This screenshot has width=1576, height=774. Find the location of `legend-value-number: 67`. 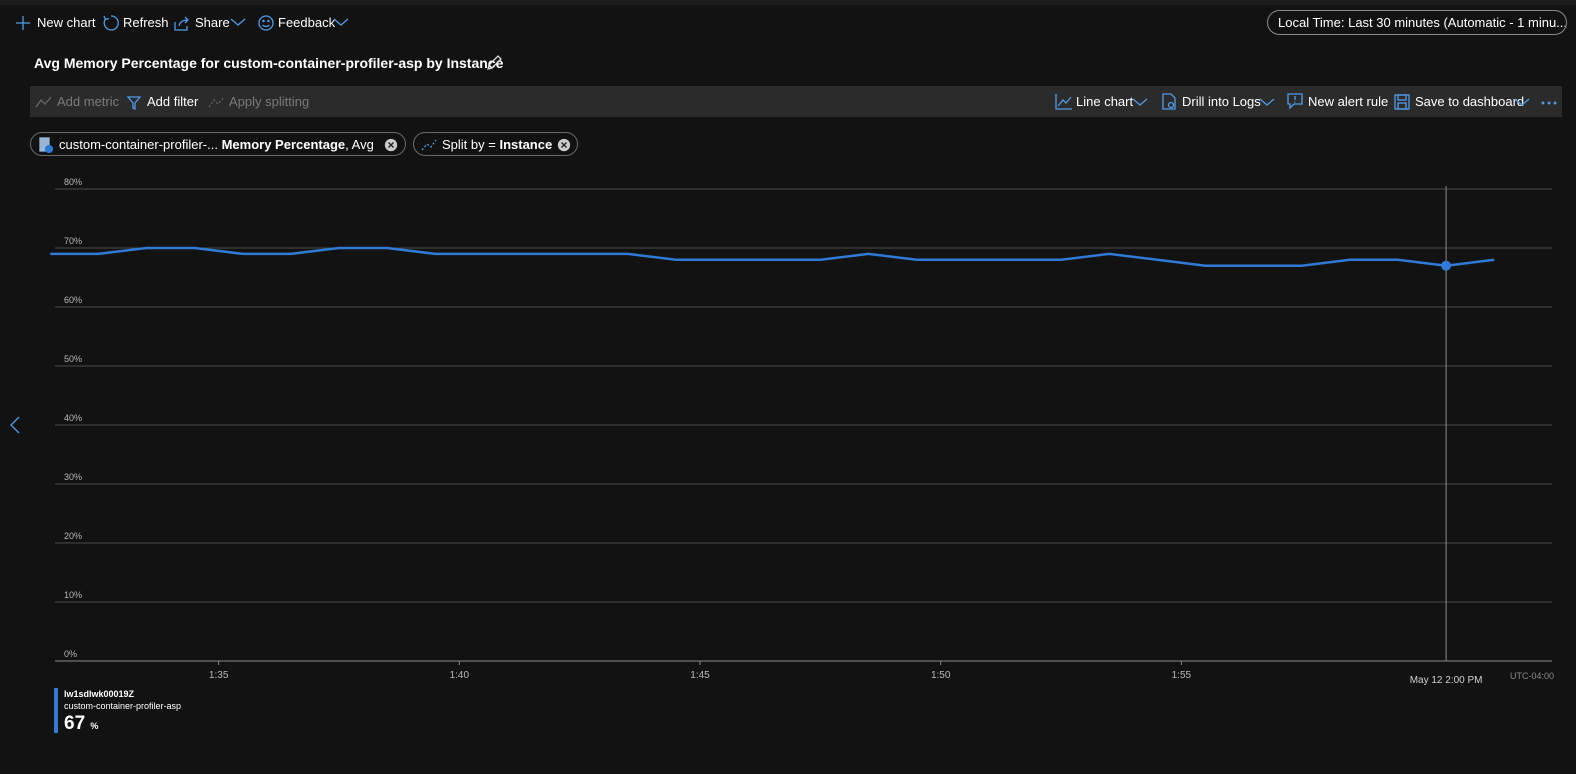

legend-value-number: 67 is located at coordinates (75, 723).